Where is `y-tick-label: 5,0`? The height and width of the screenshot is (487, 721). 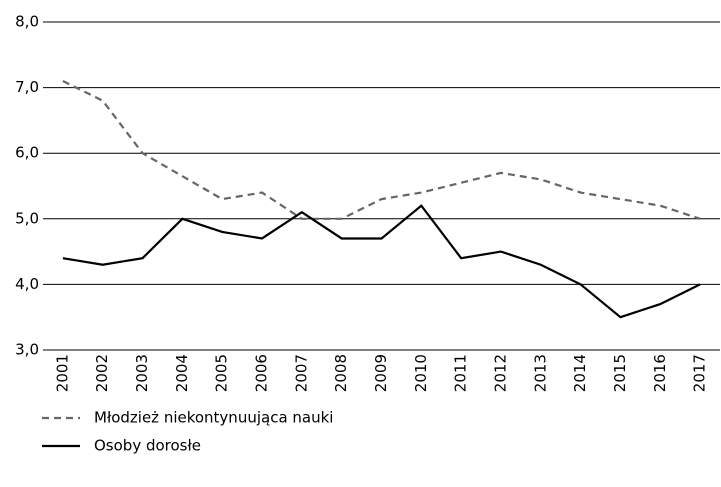 y-tick-label: 5,0 is located at coordinates (27, 218).